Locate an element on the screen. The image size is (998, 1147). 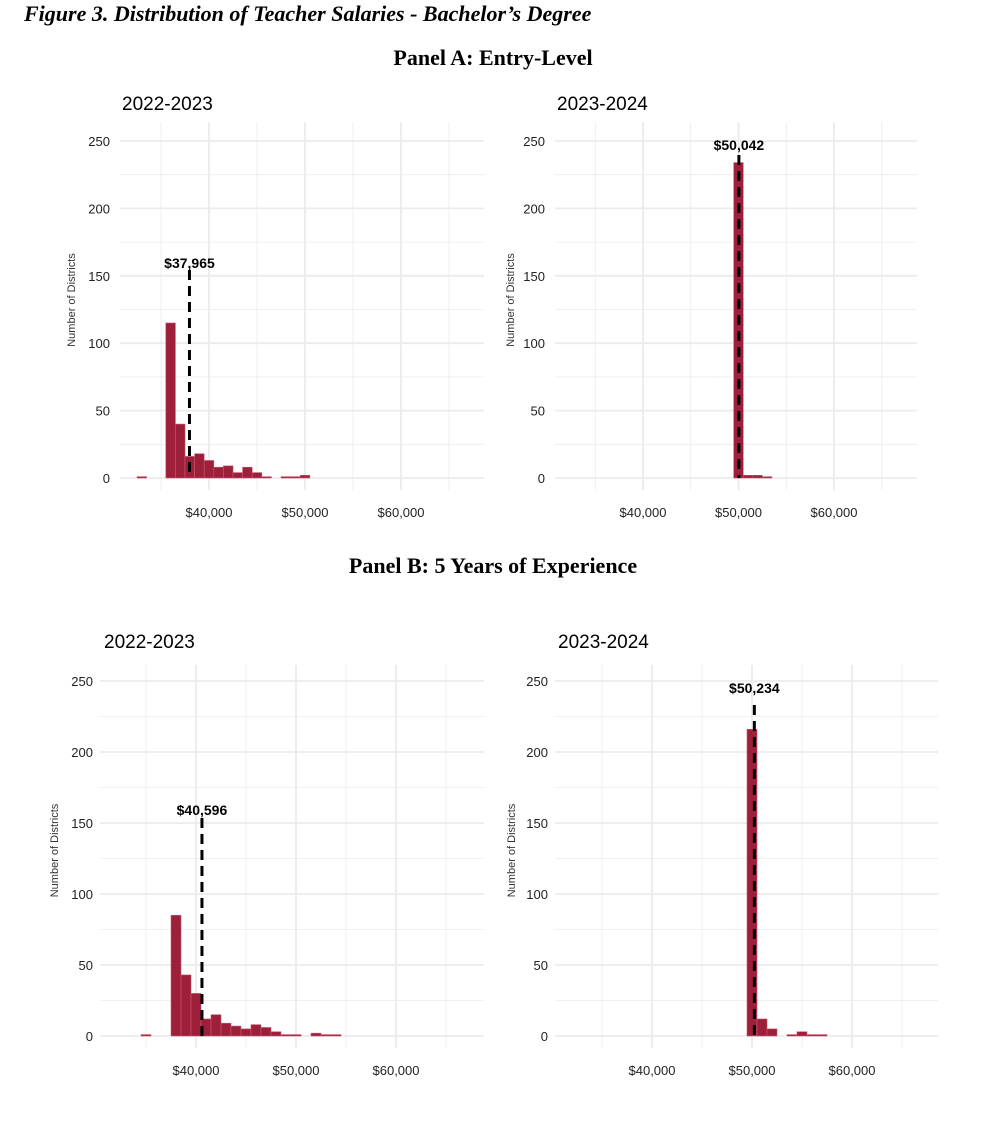
median-label: $37,965 is located at coordinates (189, 263).